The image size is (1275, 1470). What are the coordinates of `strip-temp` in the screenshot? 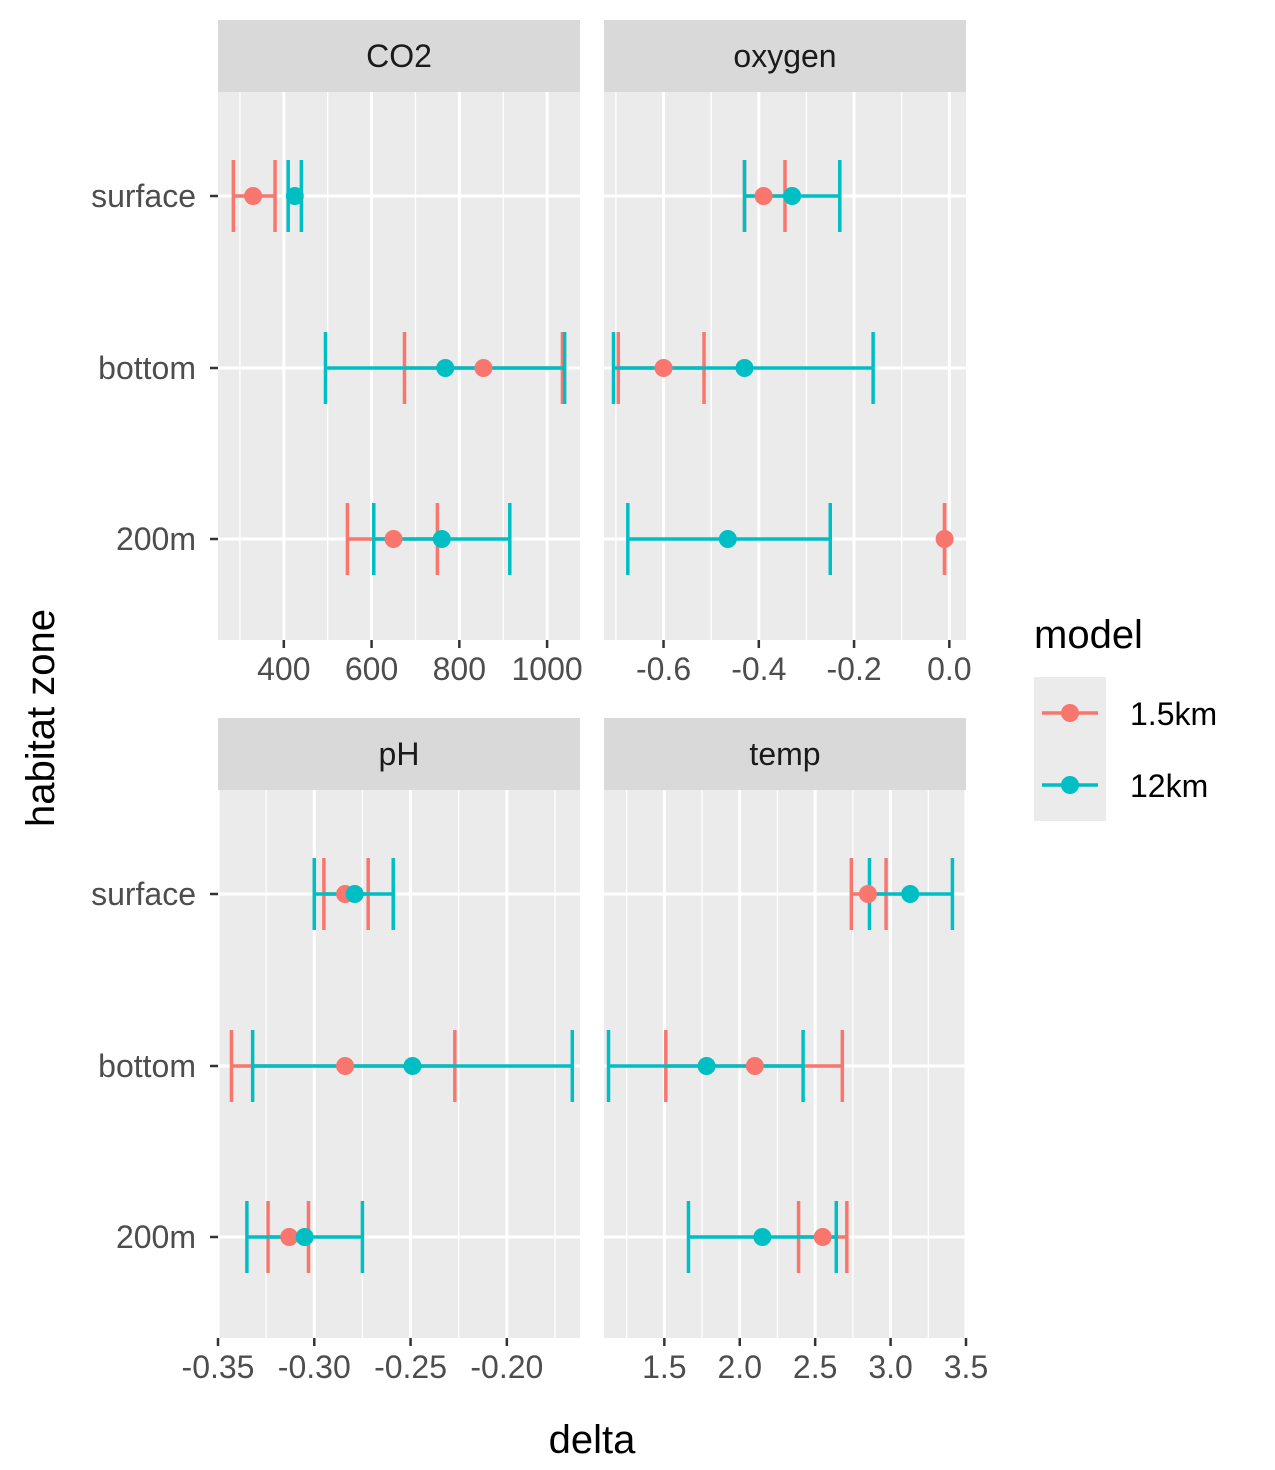 It's located at (785, 754).